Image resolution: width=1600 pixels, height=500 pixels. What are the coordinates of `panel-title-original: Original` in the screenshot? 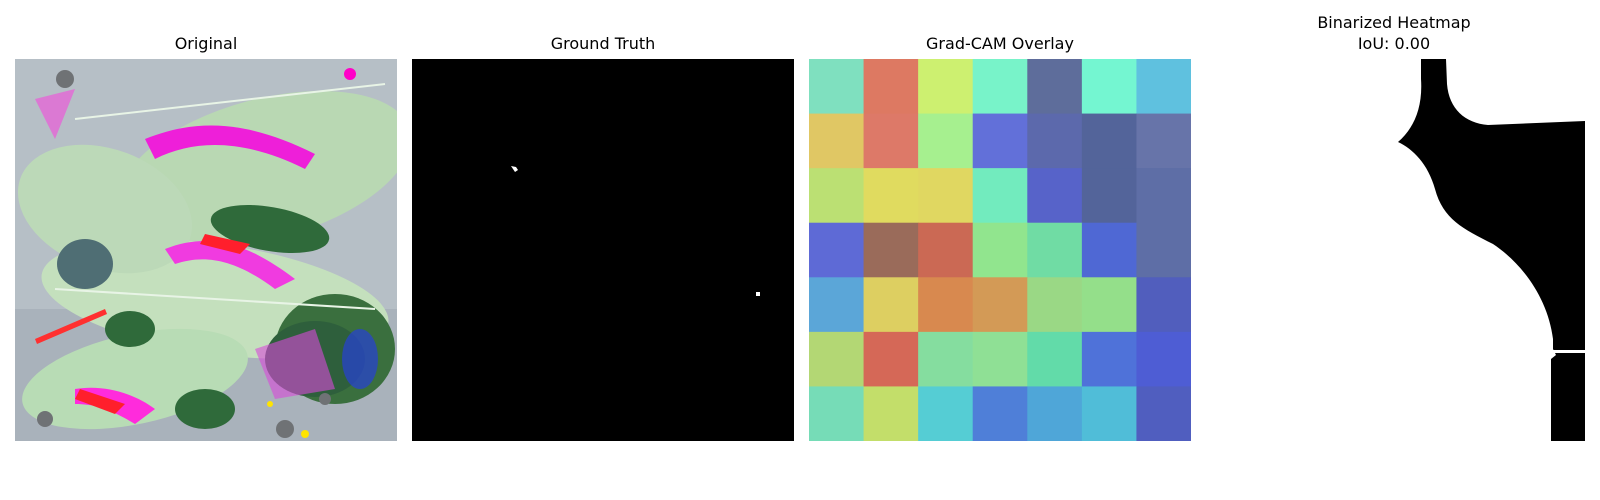 It's located at (206, 43).